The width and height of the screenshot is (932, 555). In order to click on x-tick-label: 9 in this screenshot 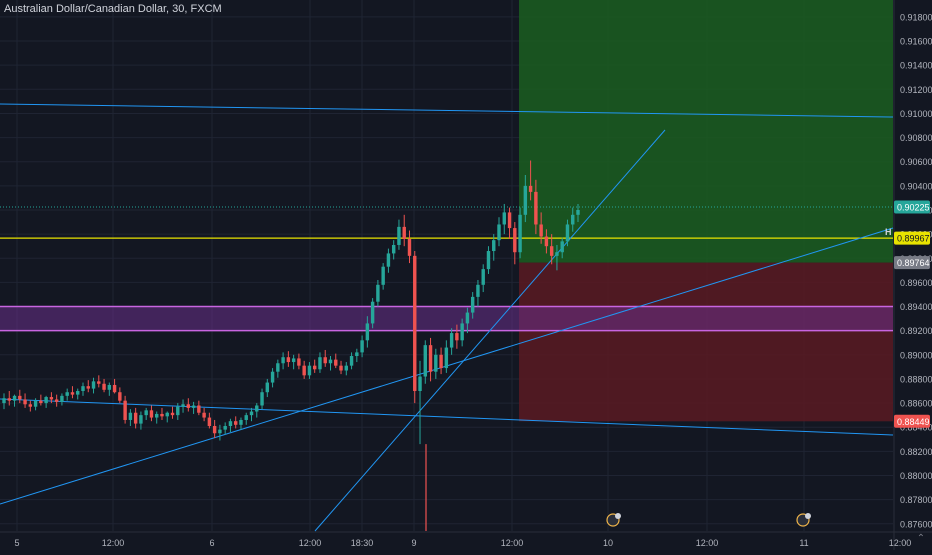, I will do `click(413, 543)`.